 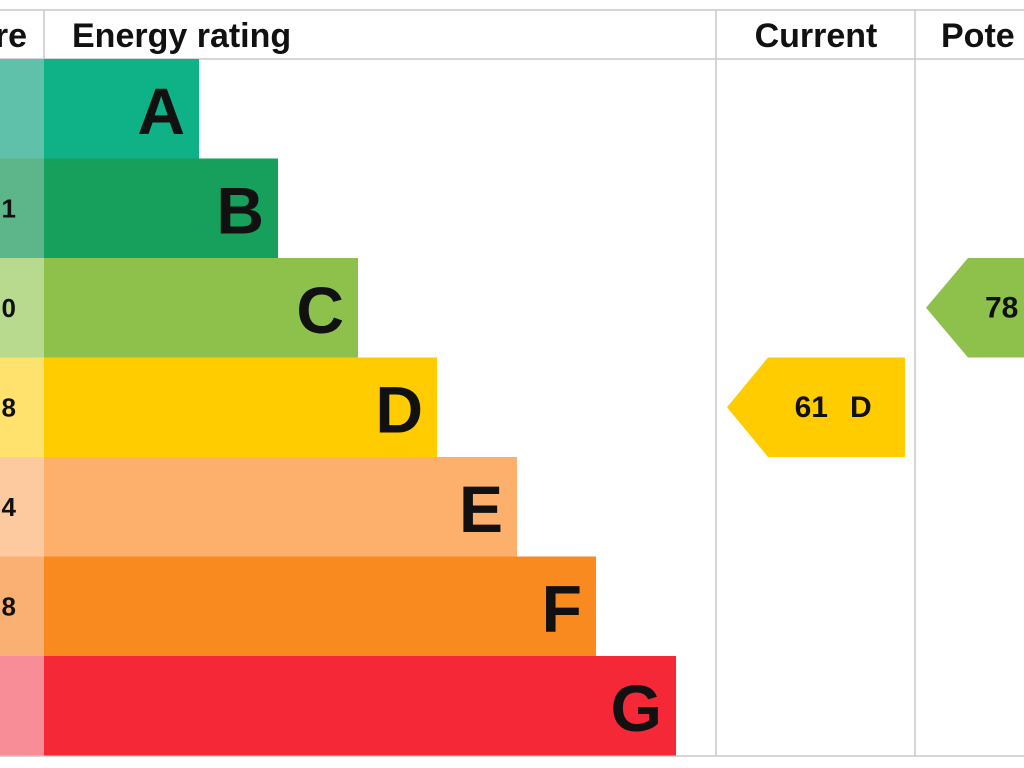 I want to click on rating-letter: C, so click(x=320, y=310).